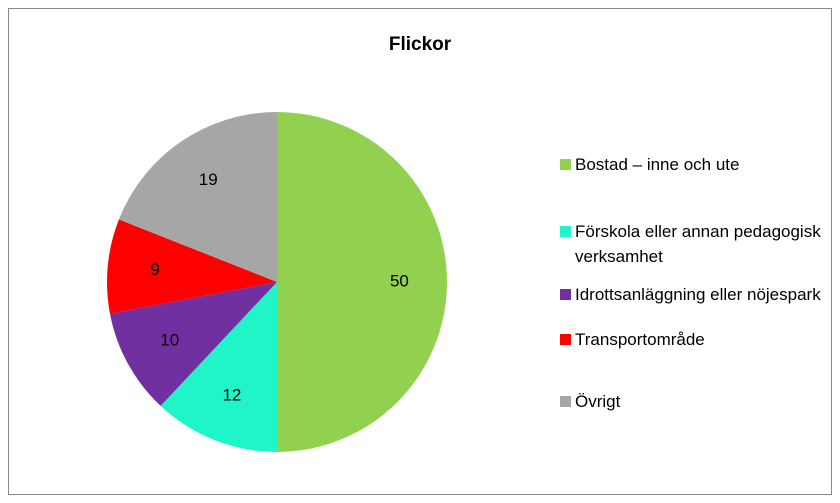 Image resolution: width=840 pixels, height=503 pixels. Describe the element at coordinates (420, 44) in the screenshot. I see `chart-title: Flickor` at that location.